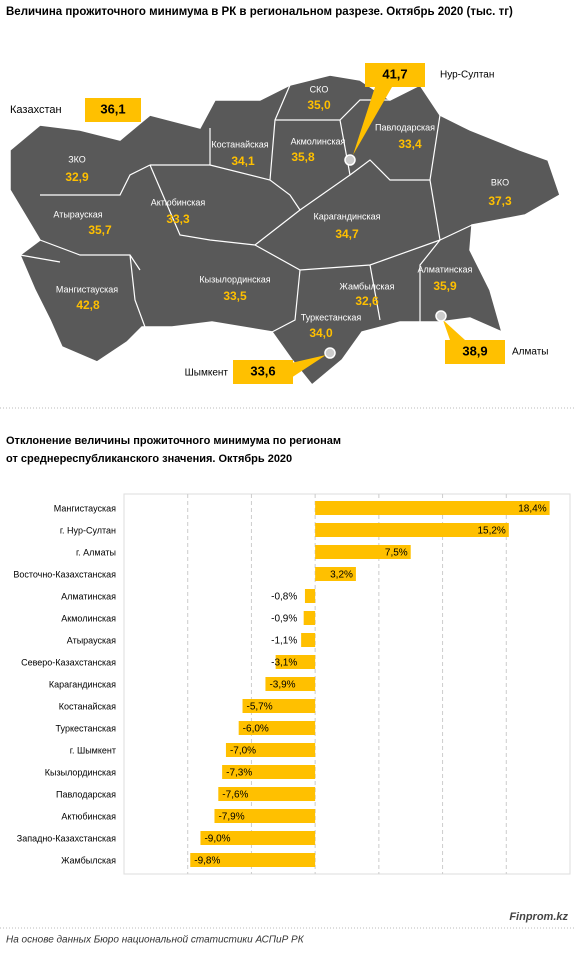 This screenshot has width=576, height=954. I want to click on y-tick-label: Алматинская, so click(88, 596).